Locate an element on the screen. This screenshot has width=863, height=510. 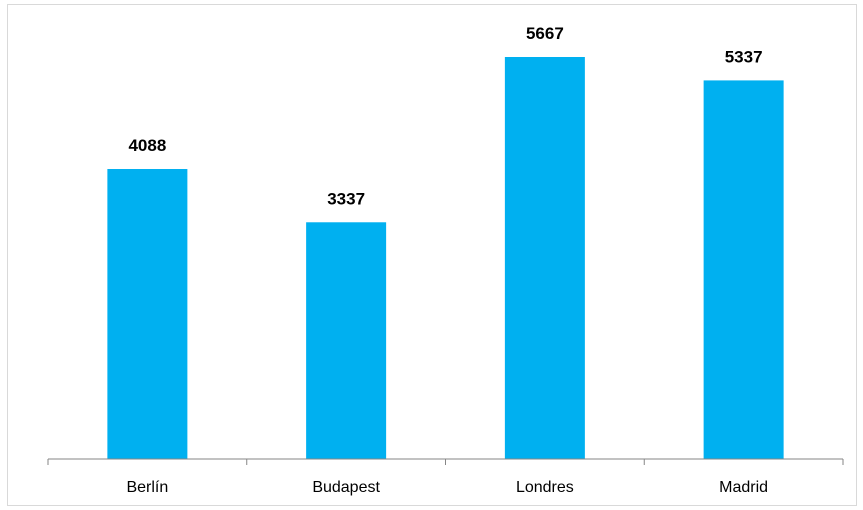
bar-londres is located at coordinates (544, 258).